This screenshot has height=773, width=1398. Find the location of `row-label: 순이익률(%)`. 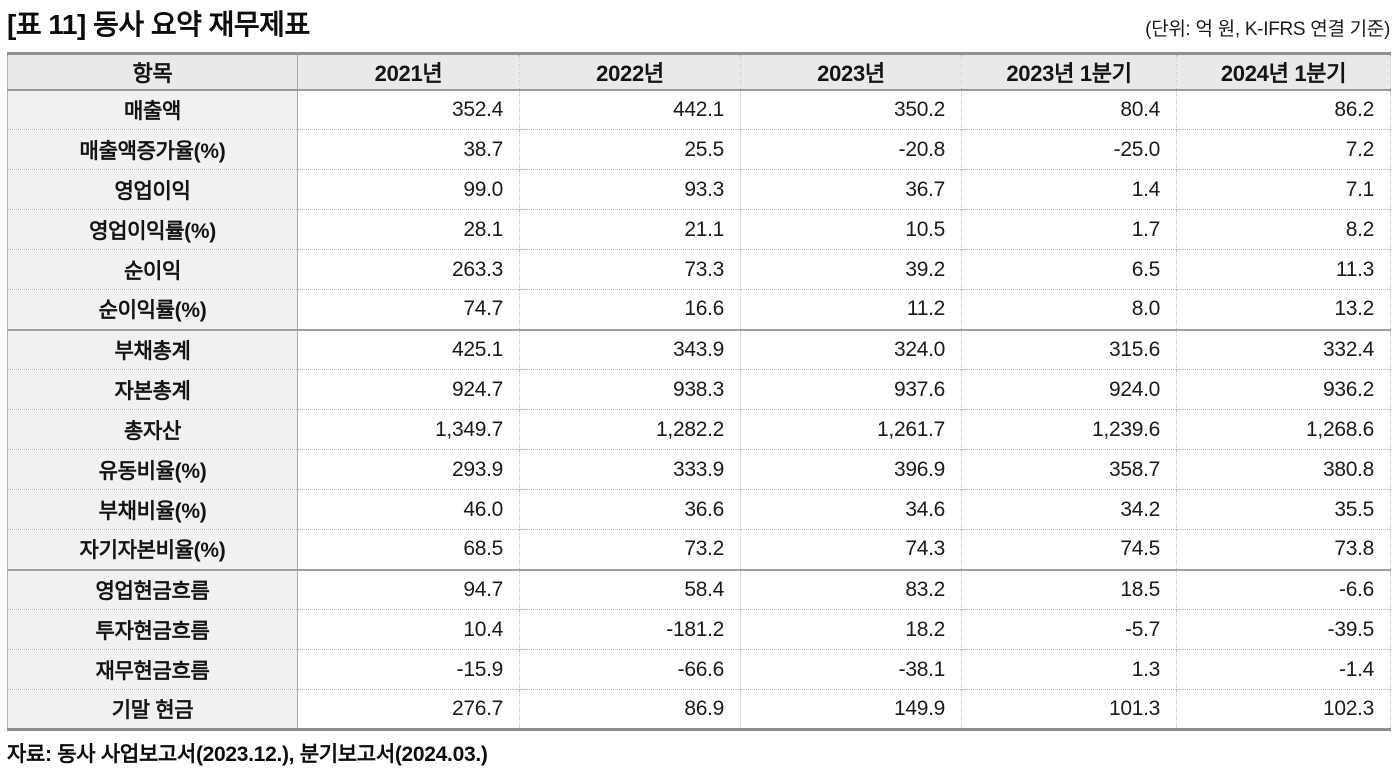

row-label: 순이익률(%) is located at coordinates (152, 309).